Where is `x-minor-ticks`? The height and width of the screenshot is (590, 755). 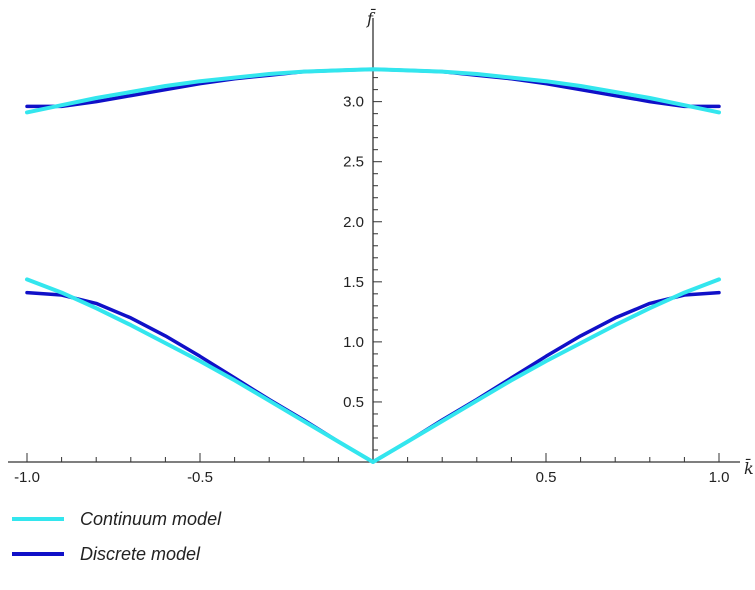
x-minor-ticks is located at coordinates (373, 457).